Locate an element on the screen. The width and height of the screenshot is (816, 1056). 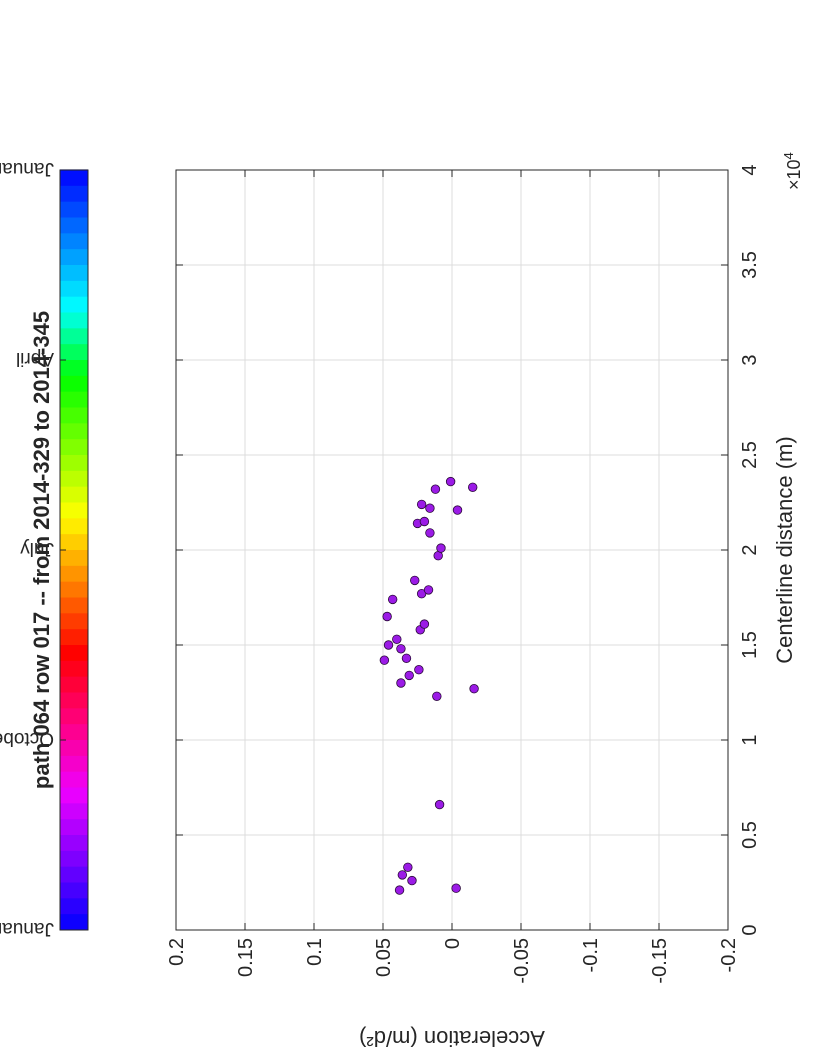
x-axis-label: Centerline distance (m) is located at coordinates (784, 549).